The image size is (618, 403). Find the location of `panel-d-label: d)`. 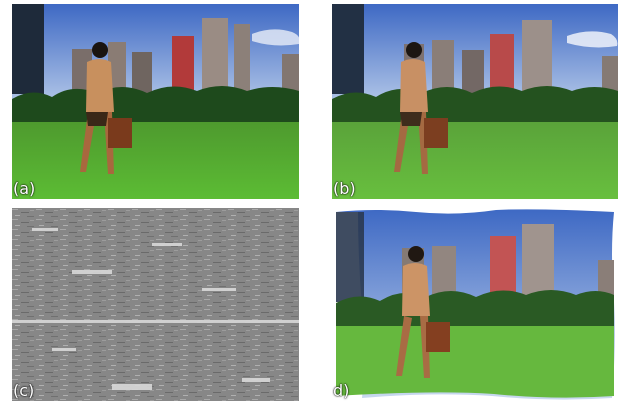

panel-d-label: d) is located at coordinates (341, 390).